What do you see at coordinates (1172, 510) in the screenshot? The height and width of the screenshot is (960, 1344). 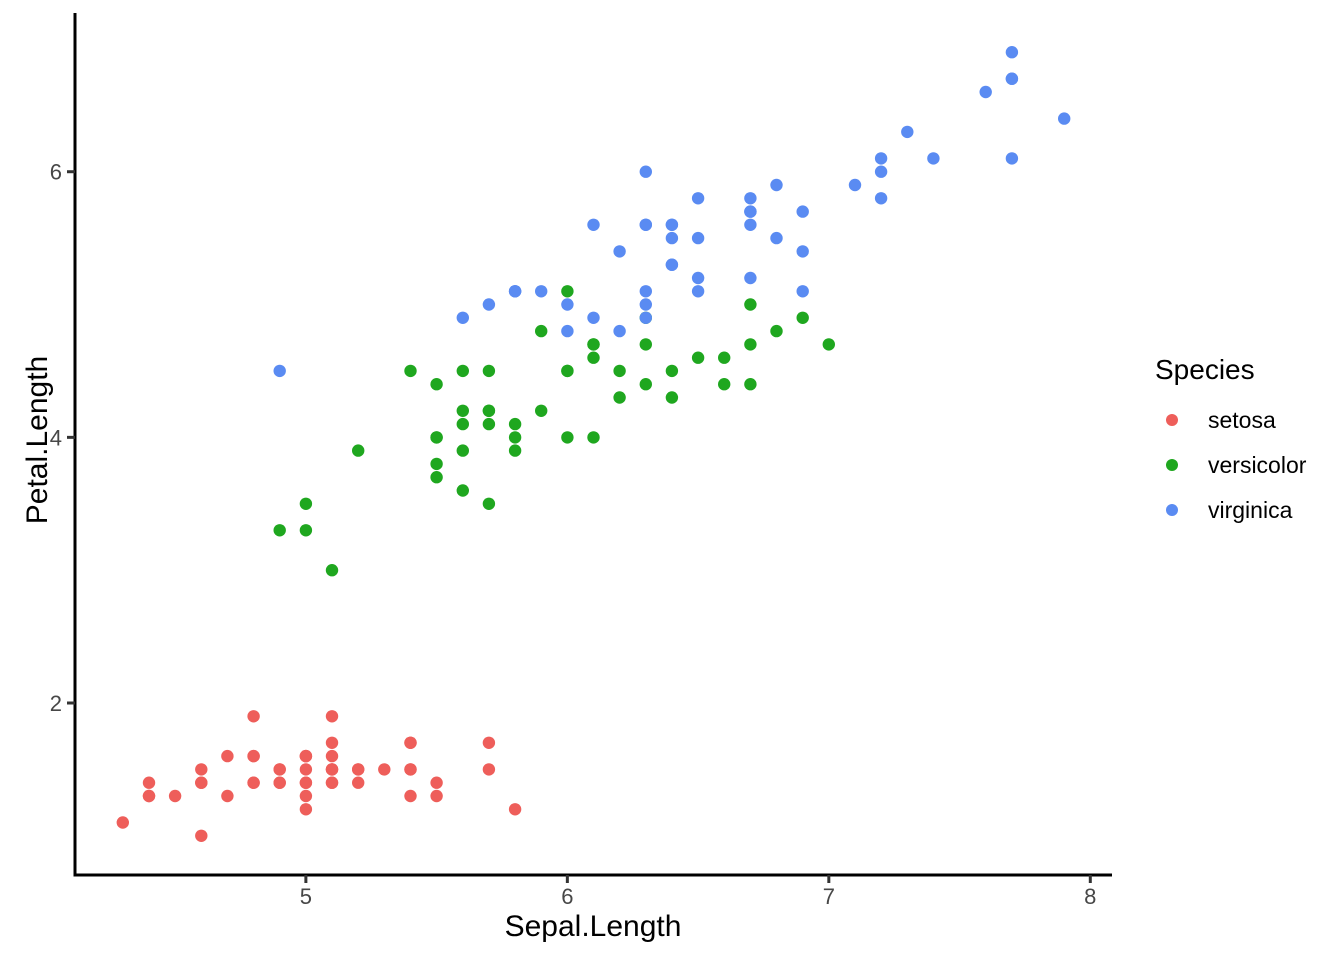 I see `legend-key-virginica-icon` at bounding box center [1172, 510].